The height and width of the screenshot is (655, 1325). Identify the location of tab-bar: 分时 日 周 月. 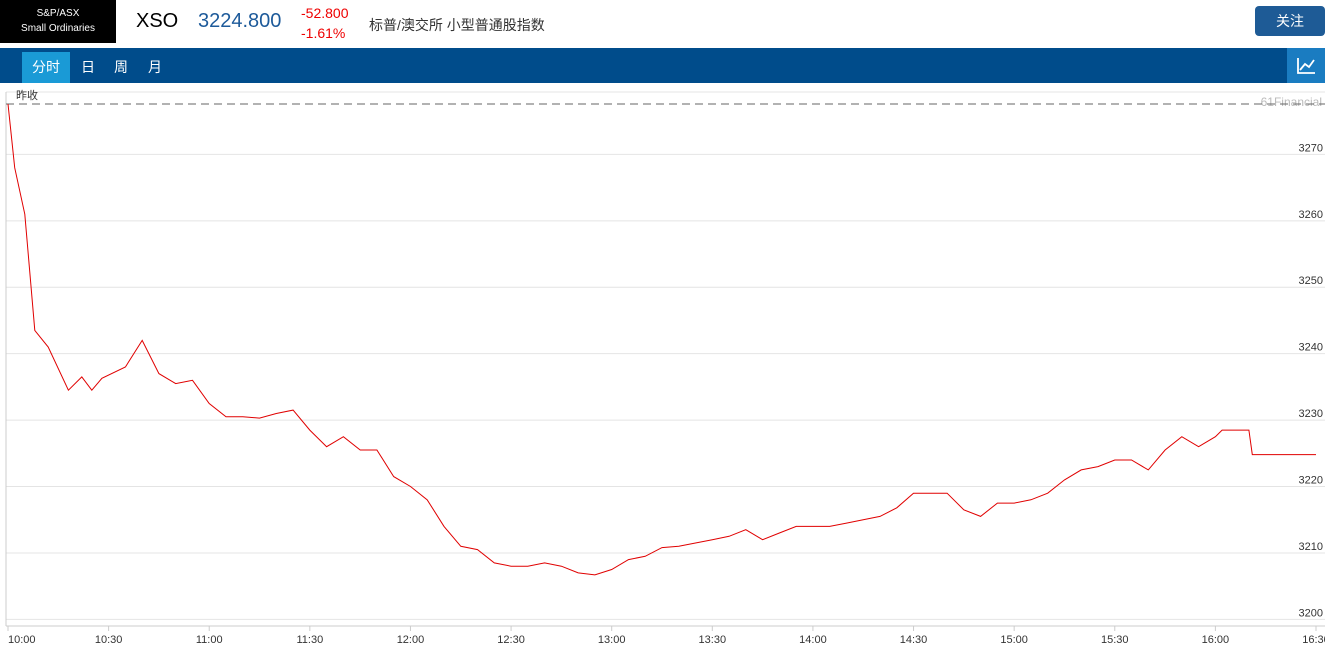
(662, 65).